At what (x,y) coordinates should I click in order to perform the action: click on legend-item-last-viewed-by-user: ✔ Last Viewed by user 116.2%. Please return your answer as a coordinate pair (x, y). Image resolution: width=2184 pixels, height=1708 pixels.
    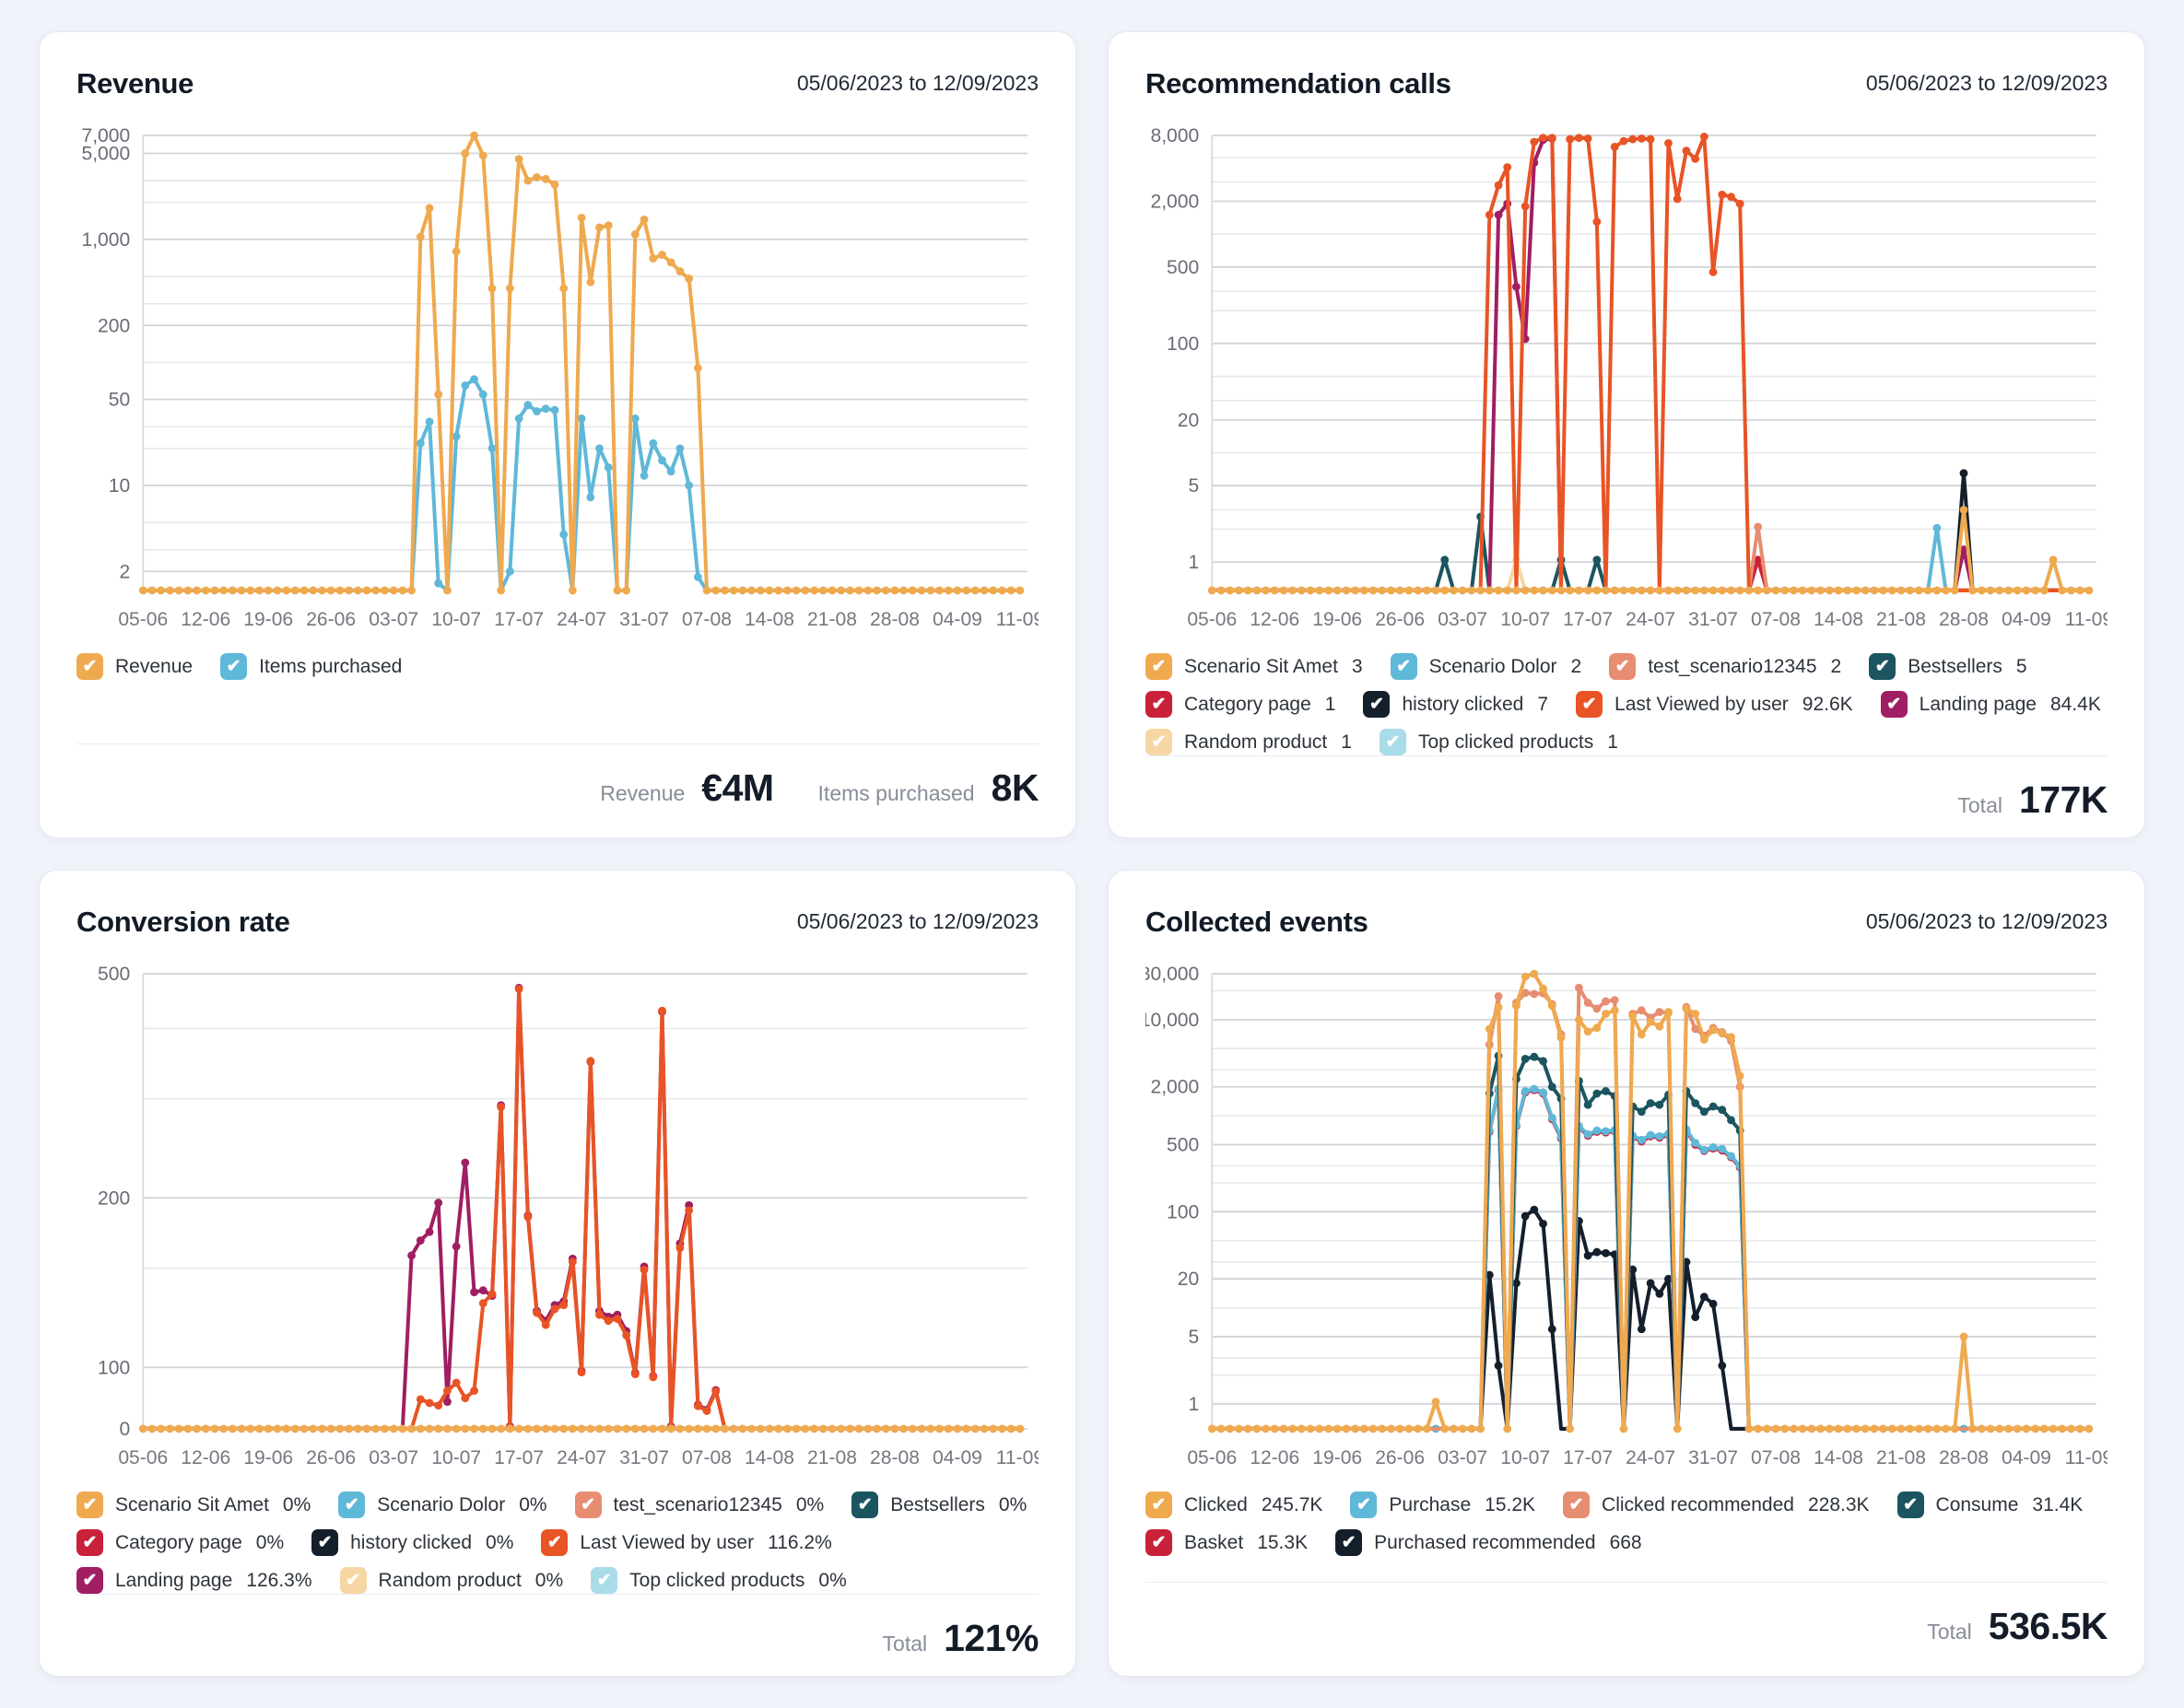
    Looking at the image, I should click on (686, 1543).